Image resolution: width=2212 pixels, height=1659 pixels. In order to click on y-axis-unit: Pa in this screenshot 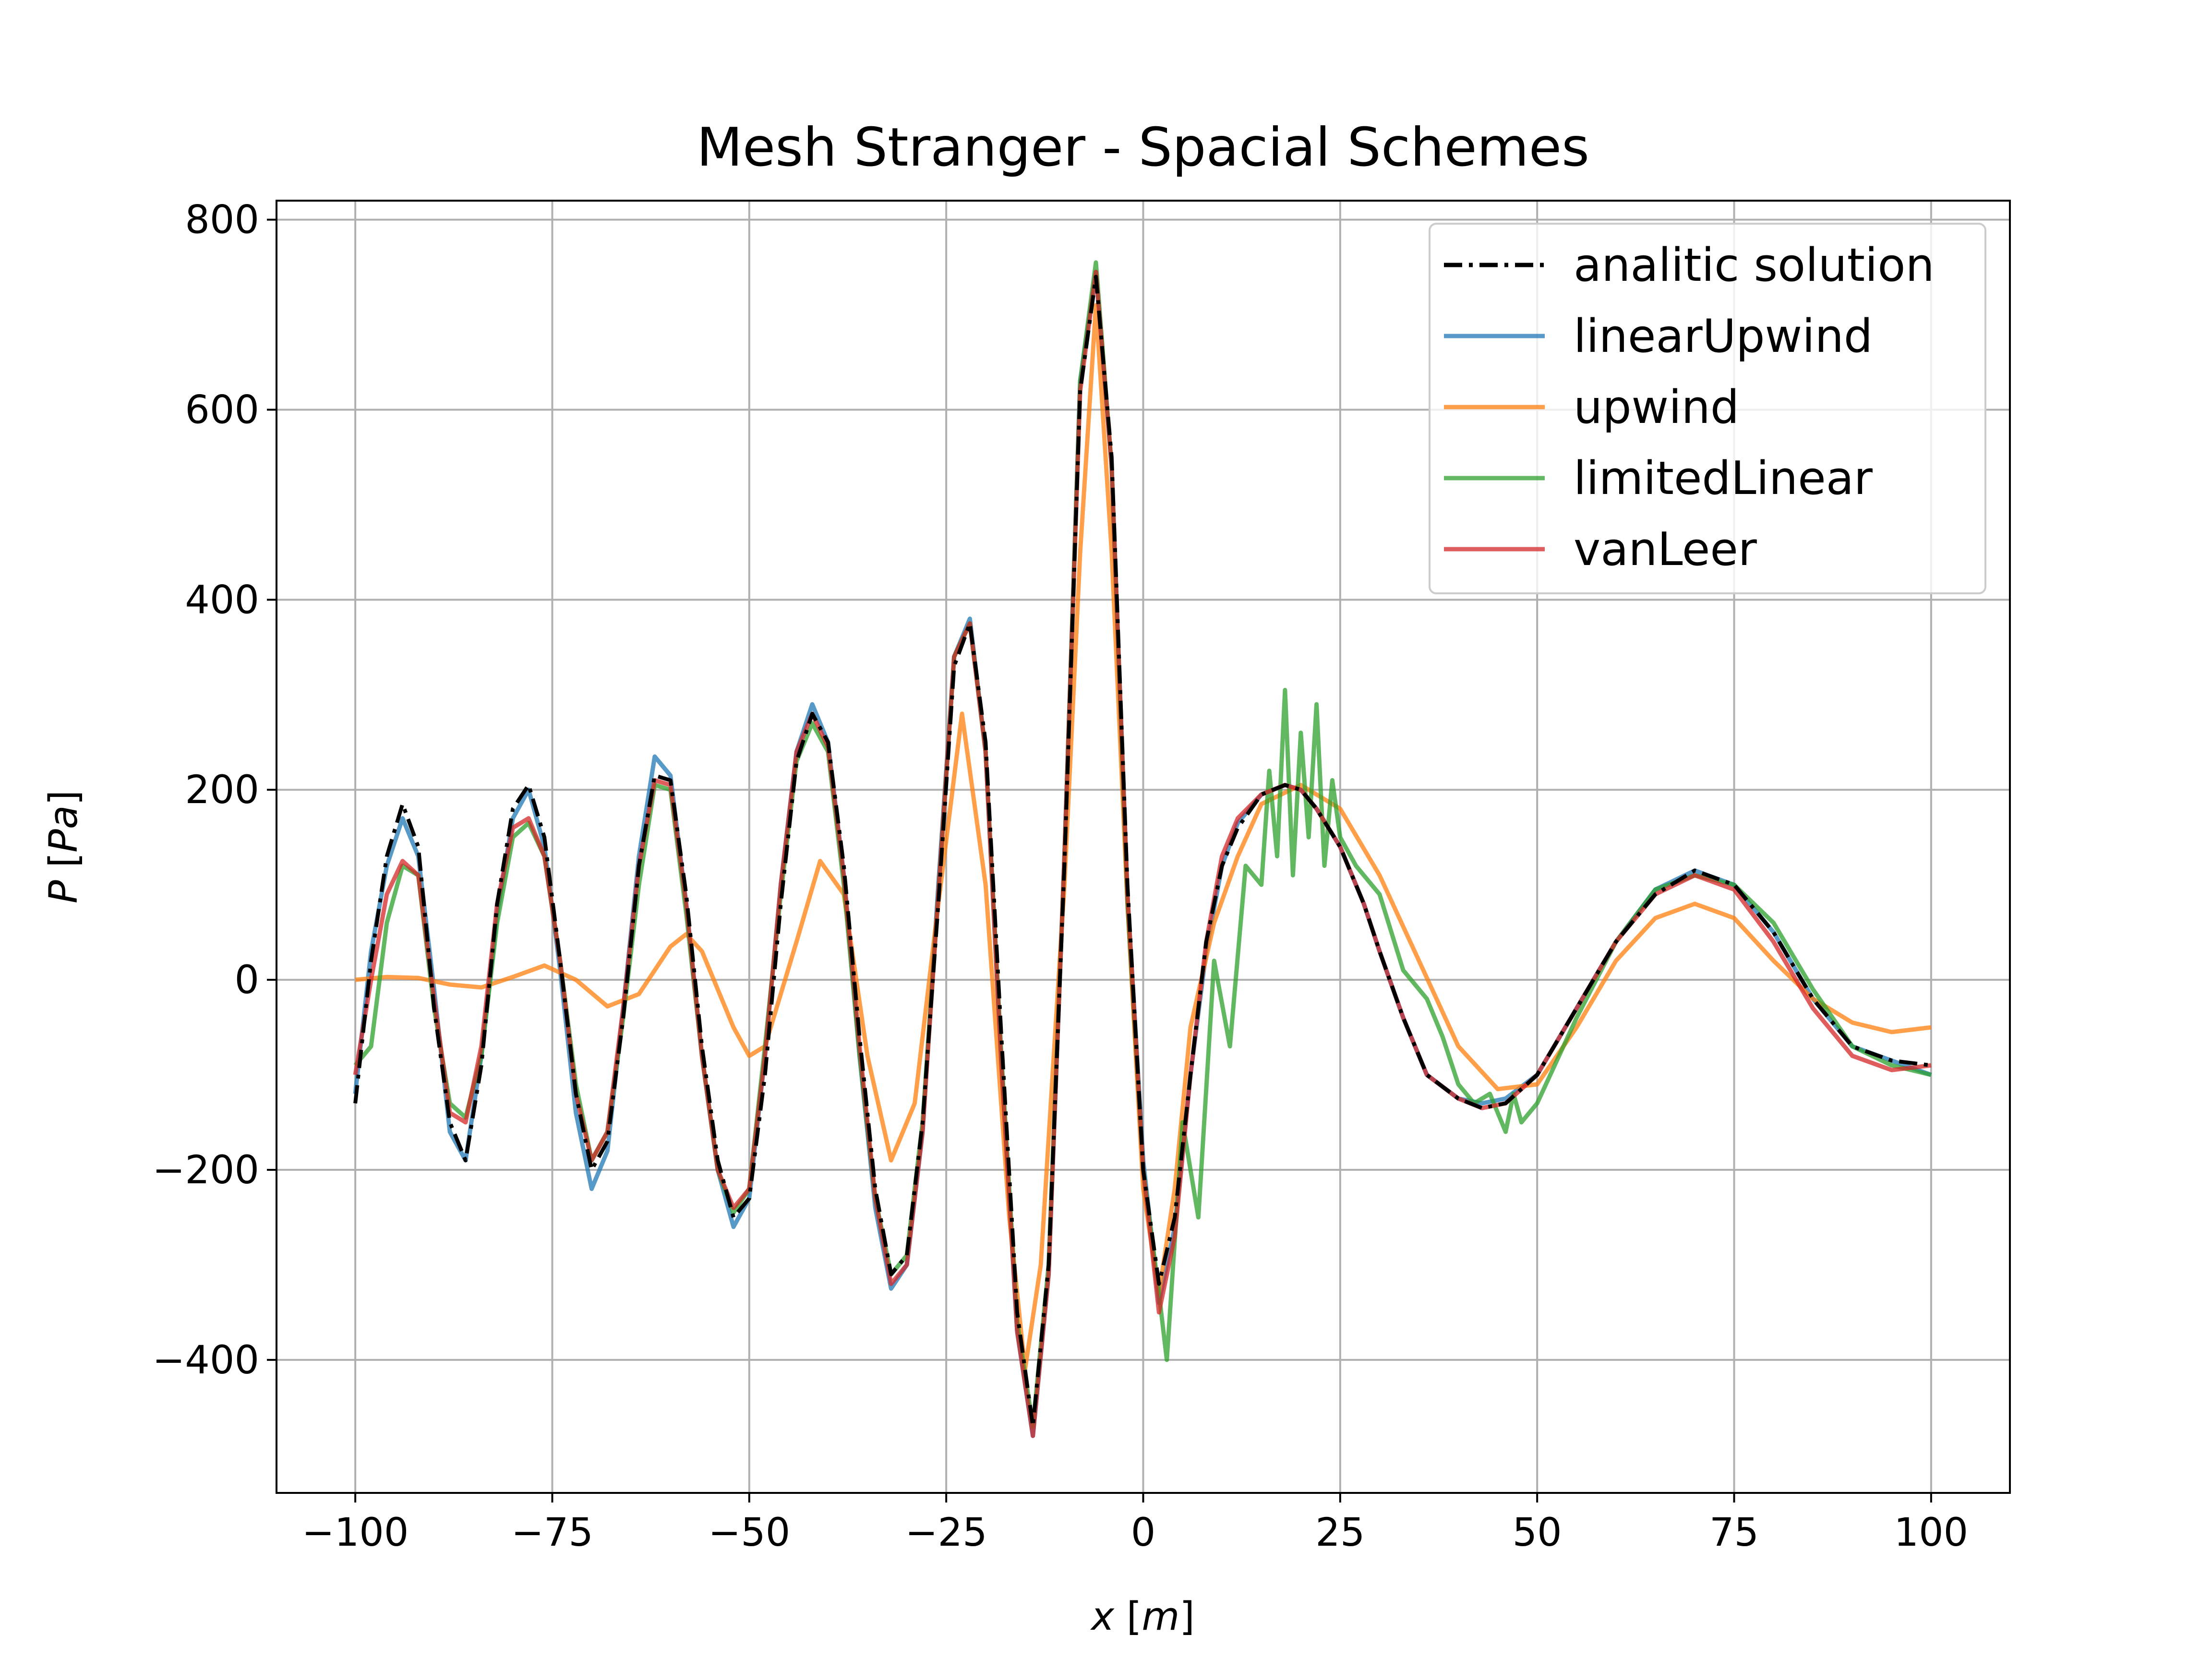, I will do `click(63, 828)`.